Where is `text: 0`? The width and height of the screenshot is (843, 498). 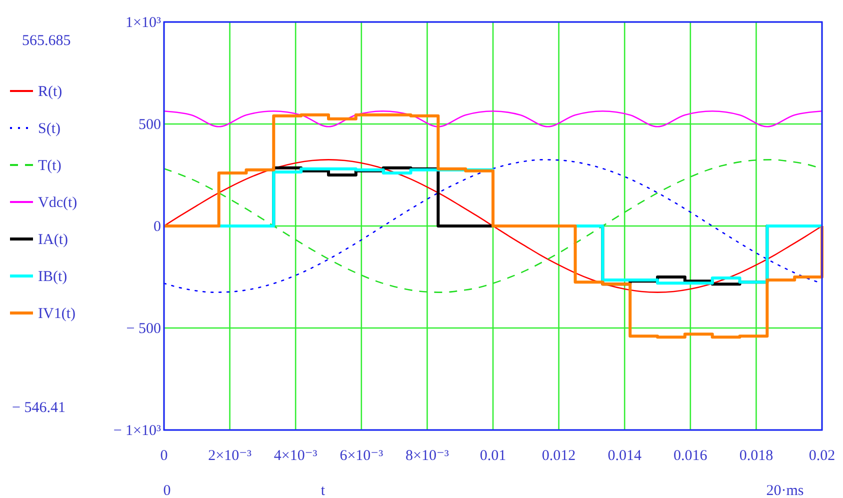
text: 0 is located at coordinates (167, 490).